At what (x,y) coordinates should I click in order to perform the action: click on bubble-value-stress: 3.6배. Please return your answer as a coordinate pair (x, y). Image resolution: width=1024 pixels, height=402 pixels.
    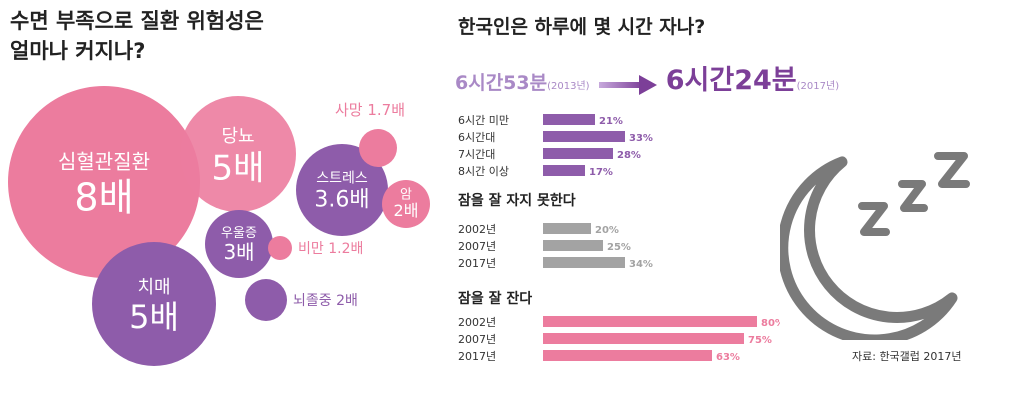
    Looking at the image, I should click on (341, 200).